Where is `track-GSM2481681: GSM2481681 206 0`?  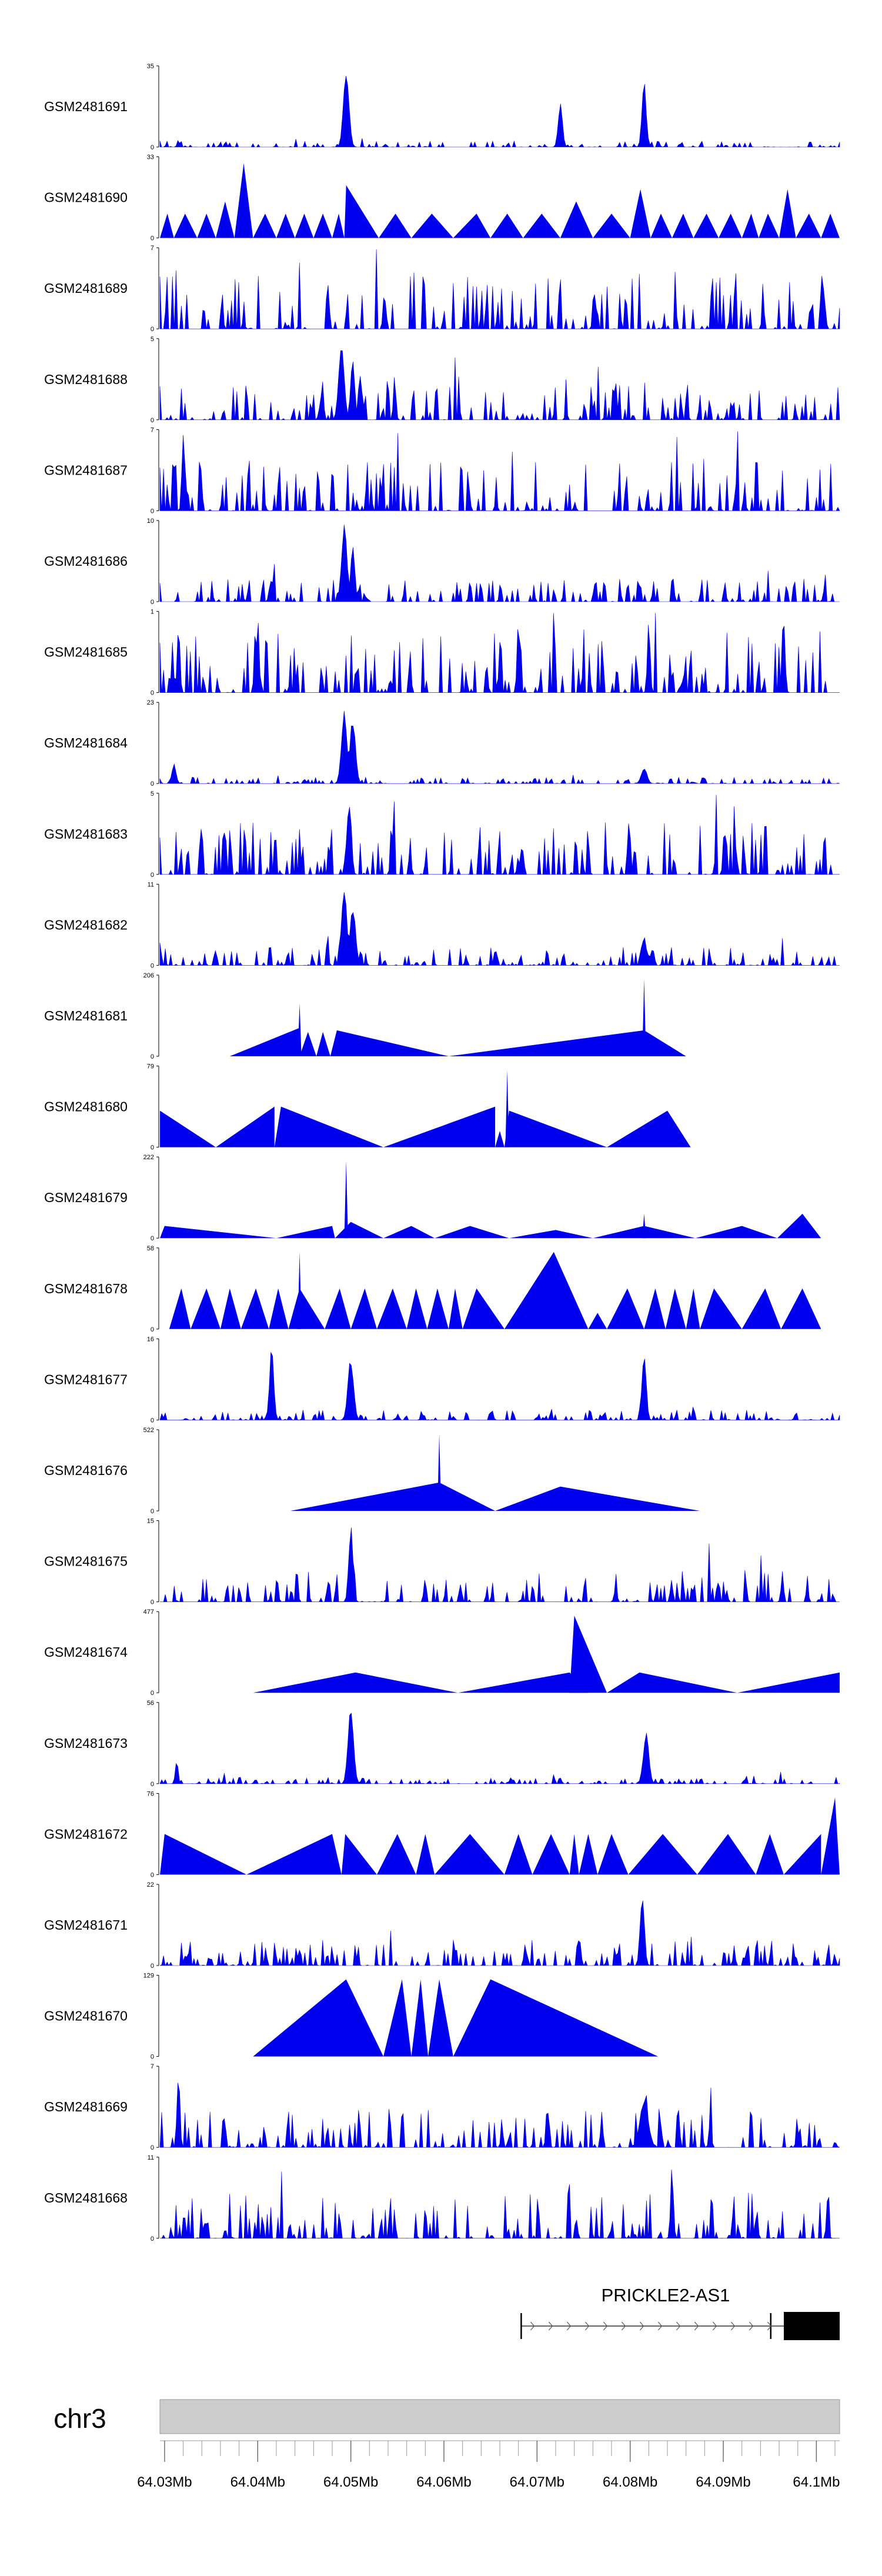 track-GSM2481681: GSM2481681 206 0 is located at coordinates (365, 1016).